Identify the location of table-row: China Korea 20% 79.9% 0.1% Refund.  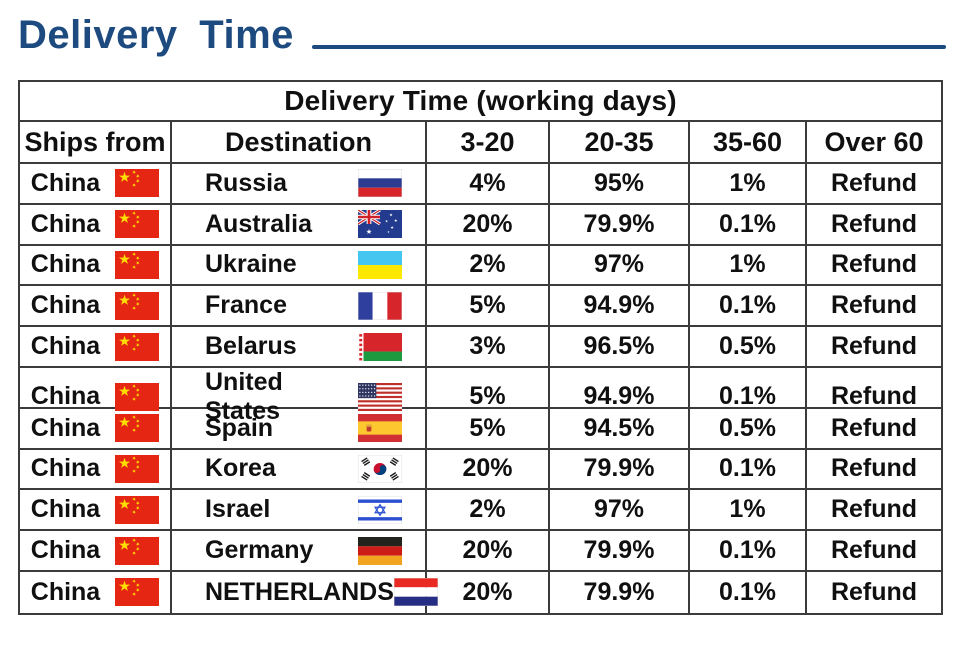
(480, 470).